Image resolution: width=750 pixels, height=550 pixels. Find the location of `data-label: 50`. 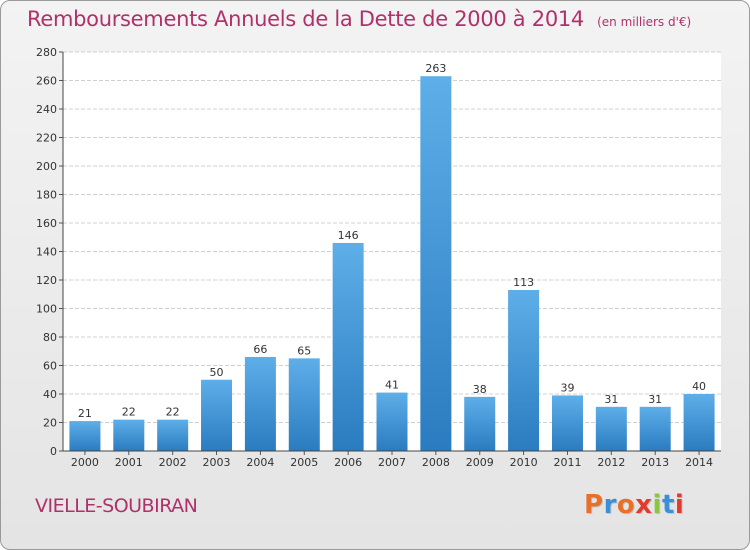

data-label: 50 is located at coordinates (217, 372).